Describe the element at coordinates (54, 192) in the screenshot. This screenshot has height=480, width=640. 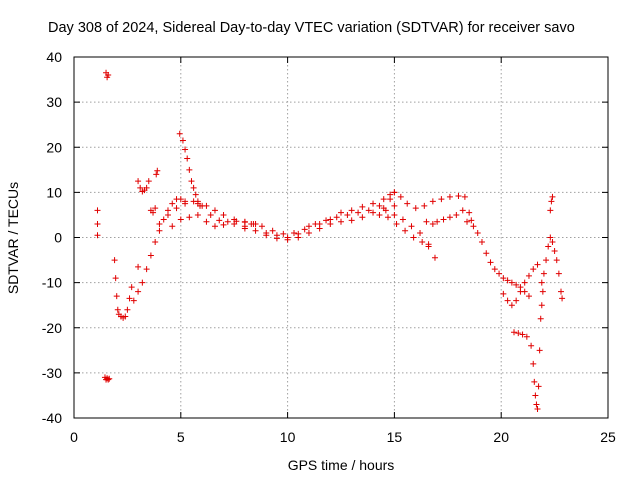
I see `y-tick-label: 10` at that location.